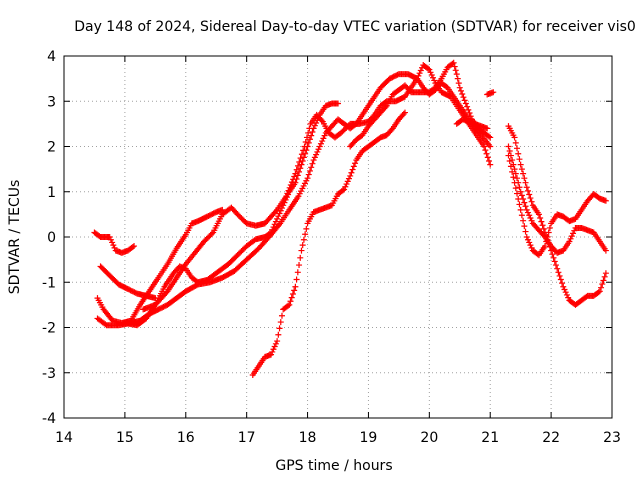  What do you see at coordinates (49, 419) in the screenshot?
I see `y-tick-label: -4` at bounding box center [49, 419].